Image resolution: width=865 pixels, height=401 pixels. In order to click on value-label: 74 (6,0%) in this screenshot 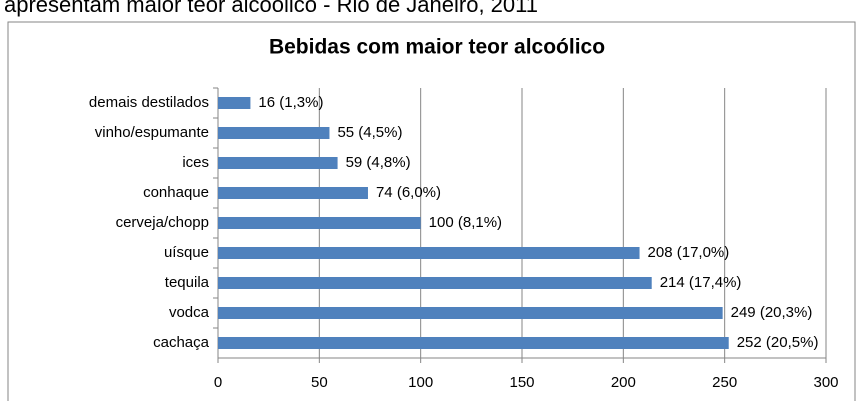, I will do `click(408, 192)`.